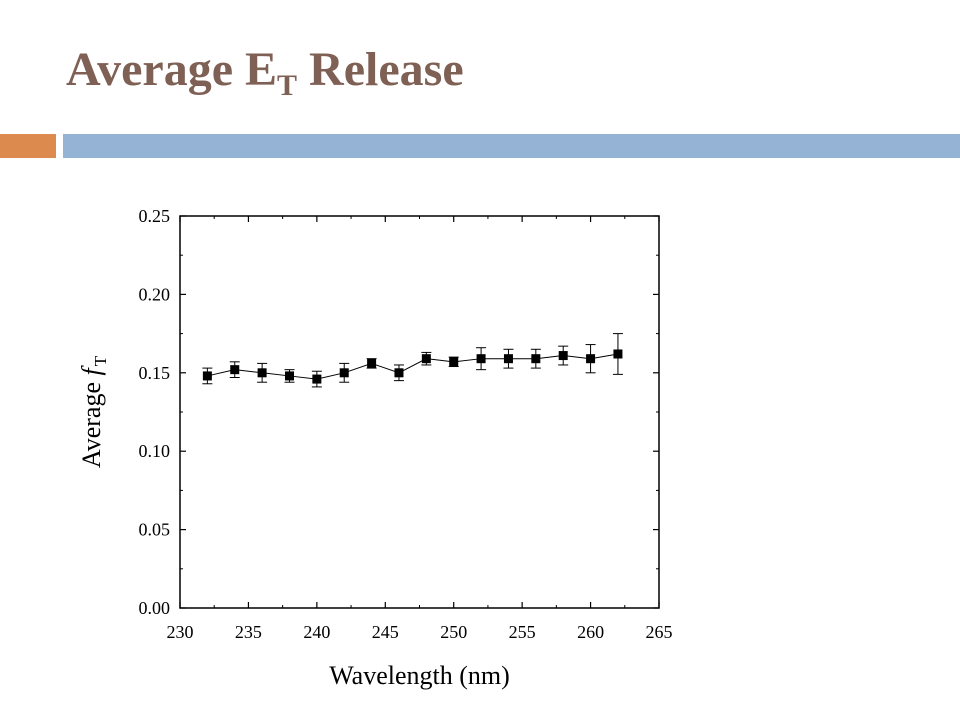  I want to click on x-tick-label: 235, so click(248, 632).